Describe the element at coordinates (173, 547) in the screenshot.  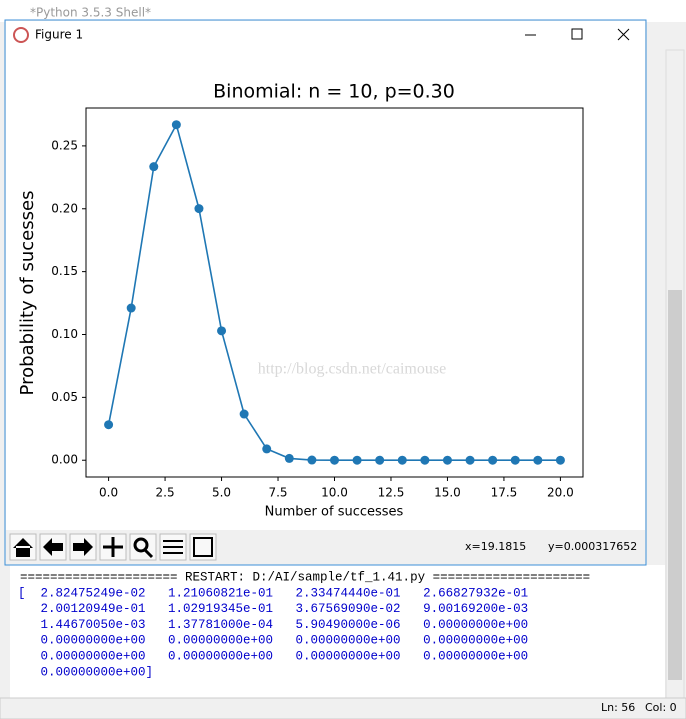
I see `subplots-icon` at that location.